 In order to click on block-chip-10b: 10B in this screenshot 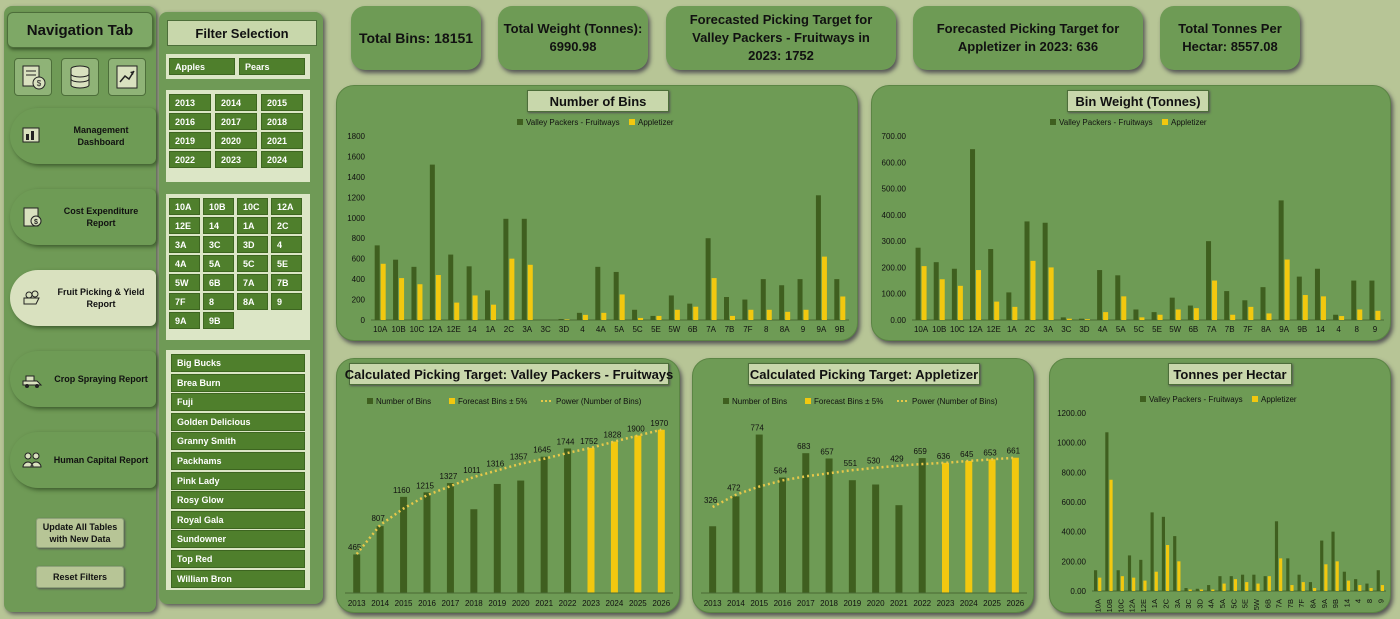, I will do `click(218, 206)`.